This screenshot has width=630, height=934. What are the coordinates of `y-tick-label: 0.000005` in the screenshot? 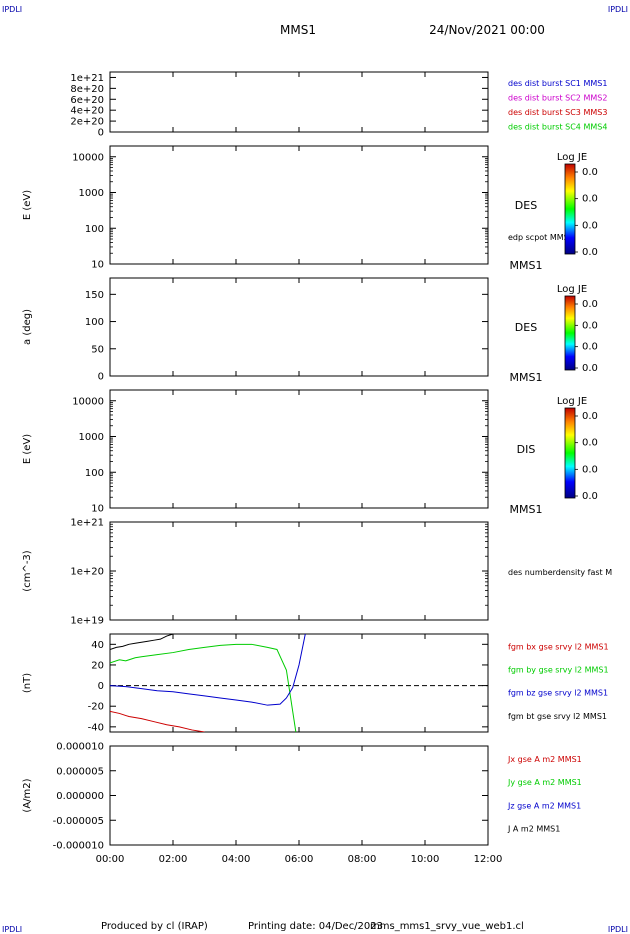 It's located at (80, 771).